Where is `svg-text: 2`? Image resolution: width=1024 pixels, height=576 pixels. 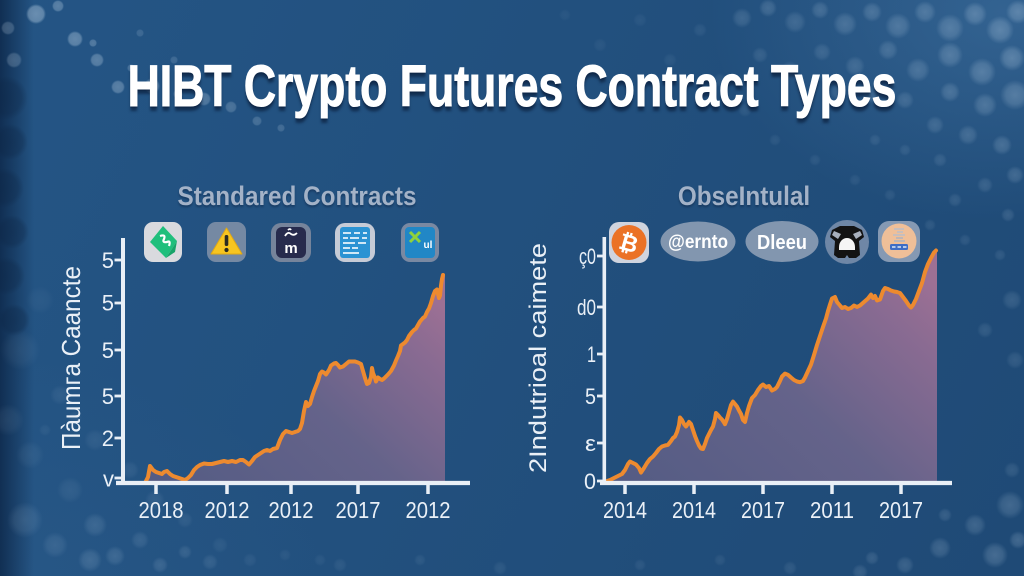
svg-text: 2 is located at coordinates (108, 438).